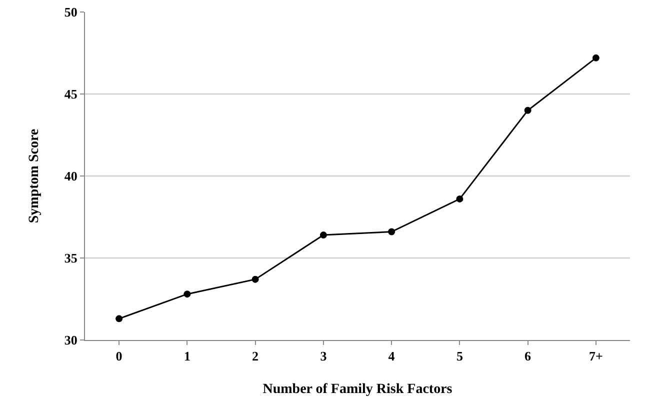 This screenshot has height=410, width=650. Describe the element at coordinates (71, 258) in the screenshot. I see `y-tick-label: 35` at that location.